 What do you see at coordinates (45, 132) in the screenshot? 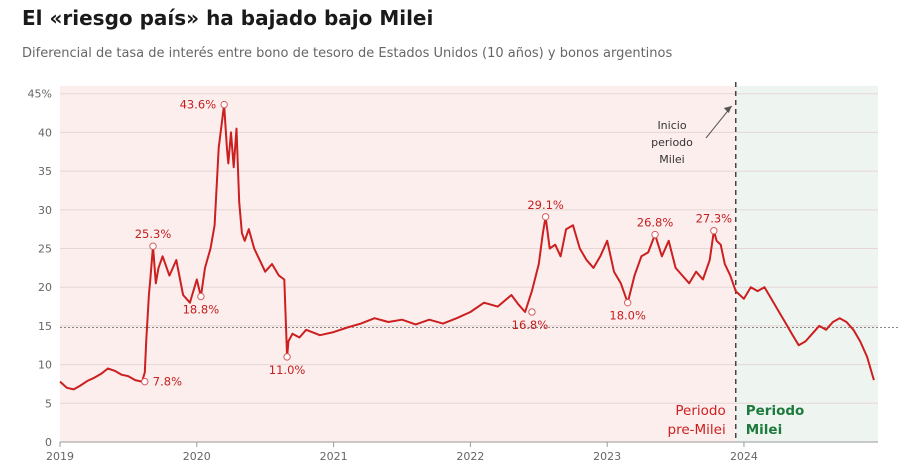
I see `y-tick-label: 40` at bounding box center [45, 132].